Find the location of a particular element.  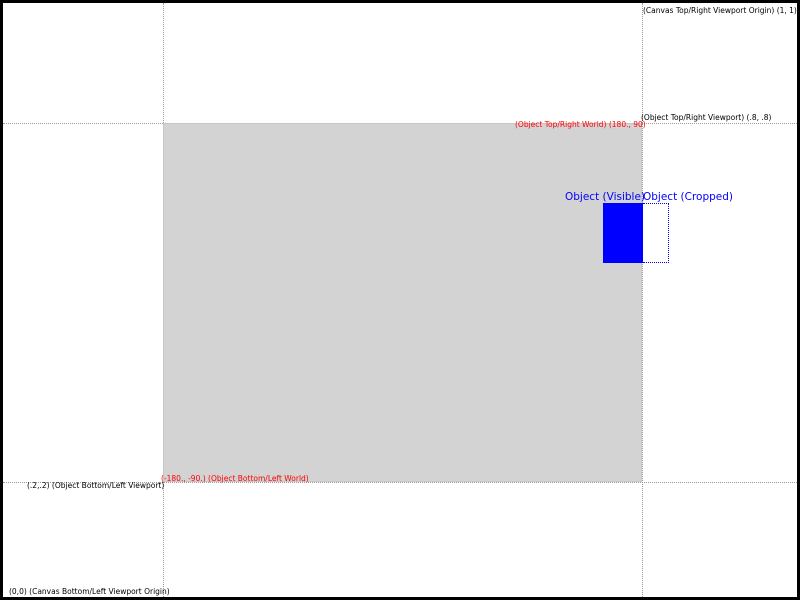

object-top-right-viewport-label: (Object Top/Right Viewport) (.8, .8) is located at coordinates (706, 117).